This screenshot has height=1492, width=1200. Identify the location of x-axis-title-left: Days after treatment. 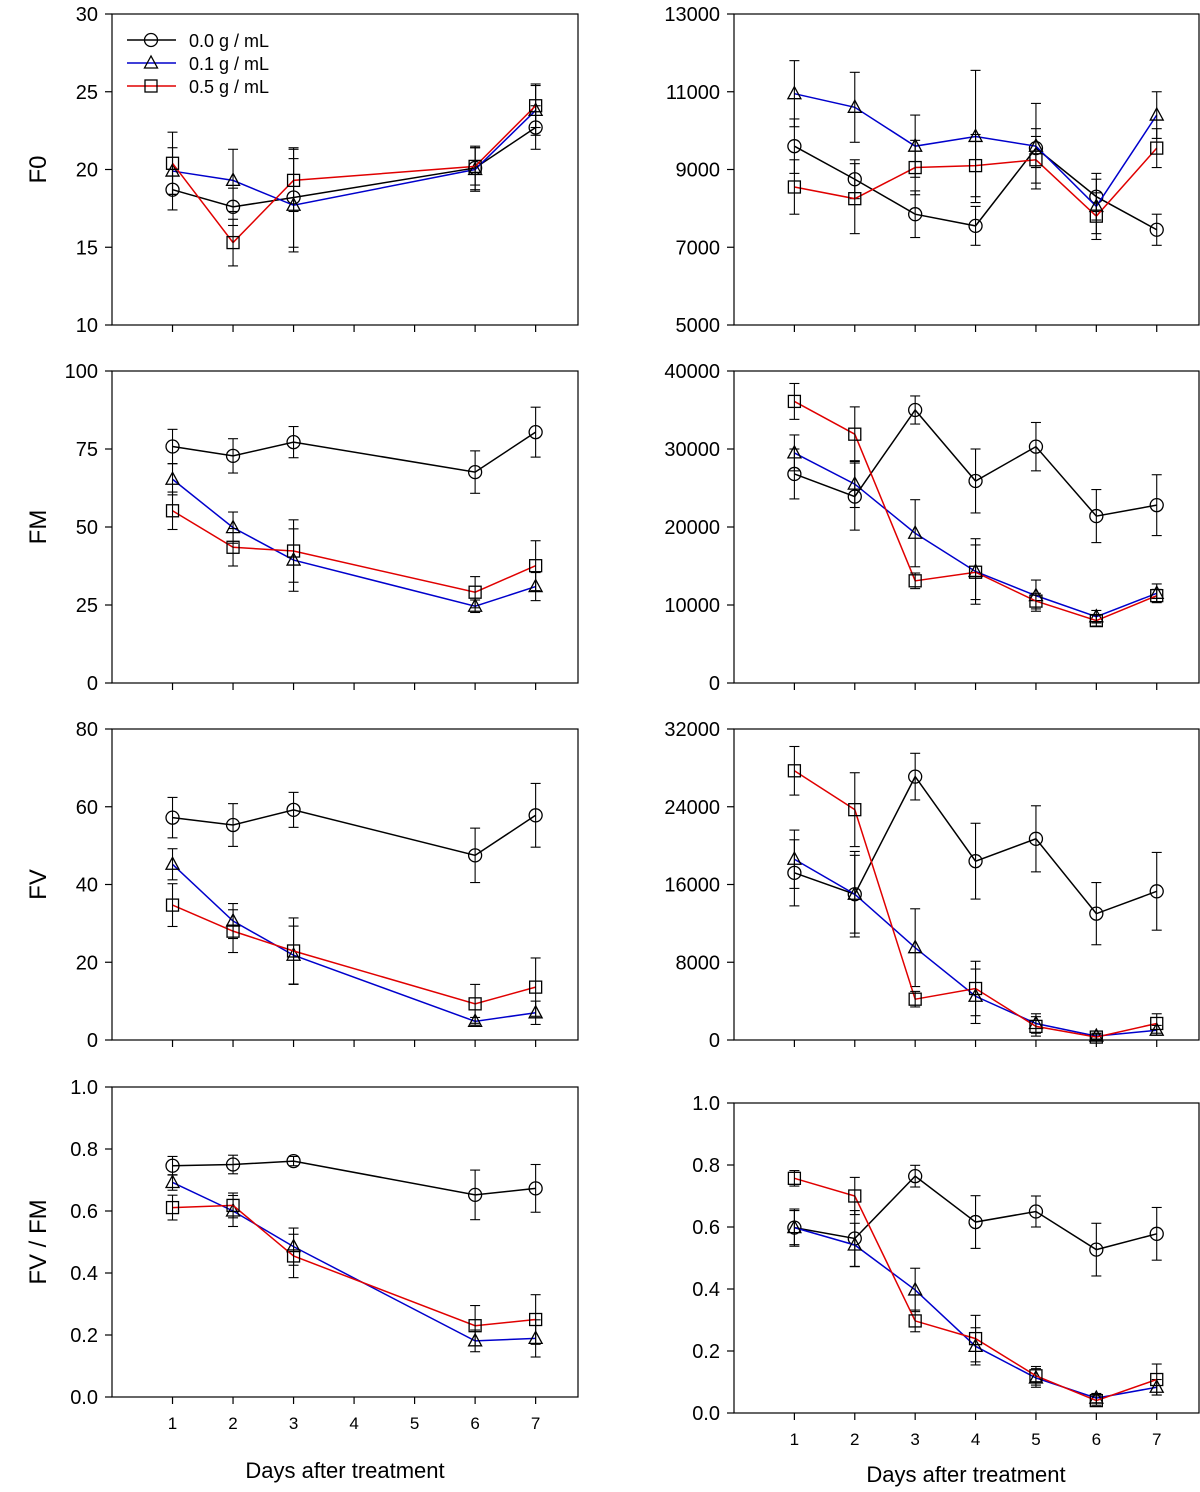
(344, 1470).